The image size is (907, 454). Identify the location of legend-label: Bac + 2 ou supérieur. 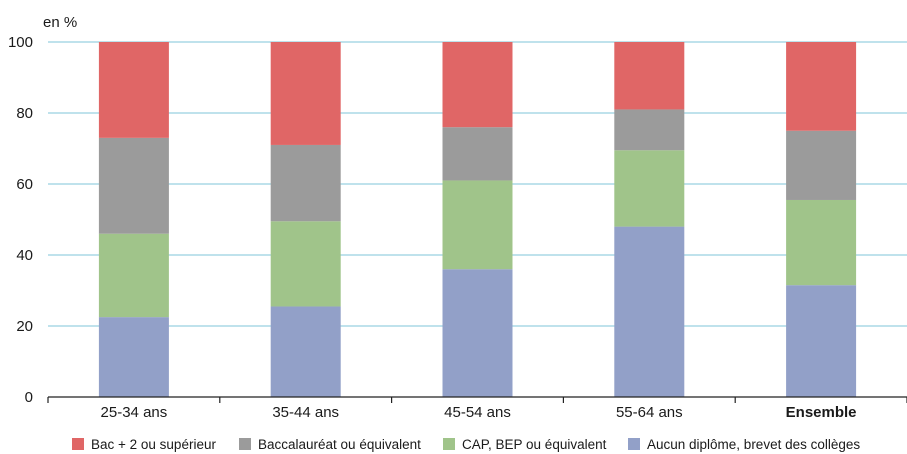
(153, 444).